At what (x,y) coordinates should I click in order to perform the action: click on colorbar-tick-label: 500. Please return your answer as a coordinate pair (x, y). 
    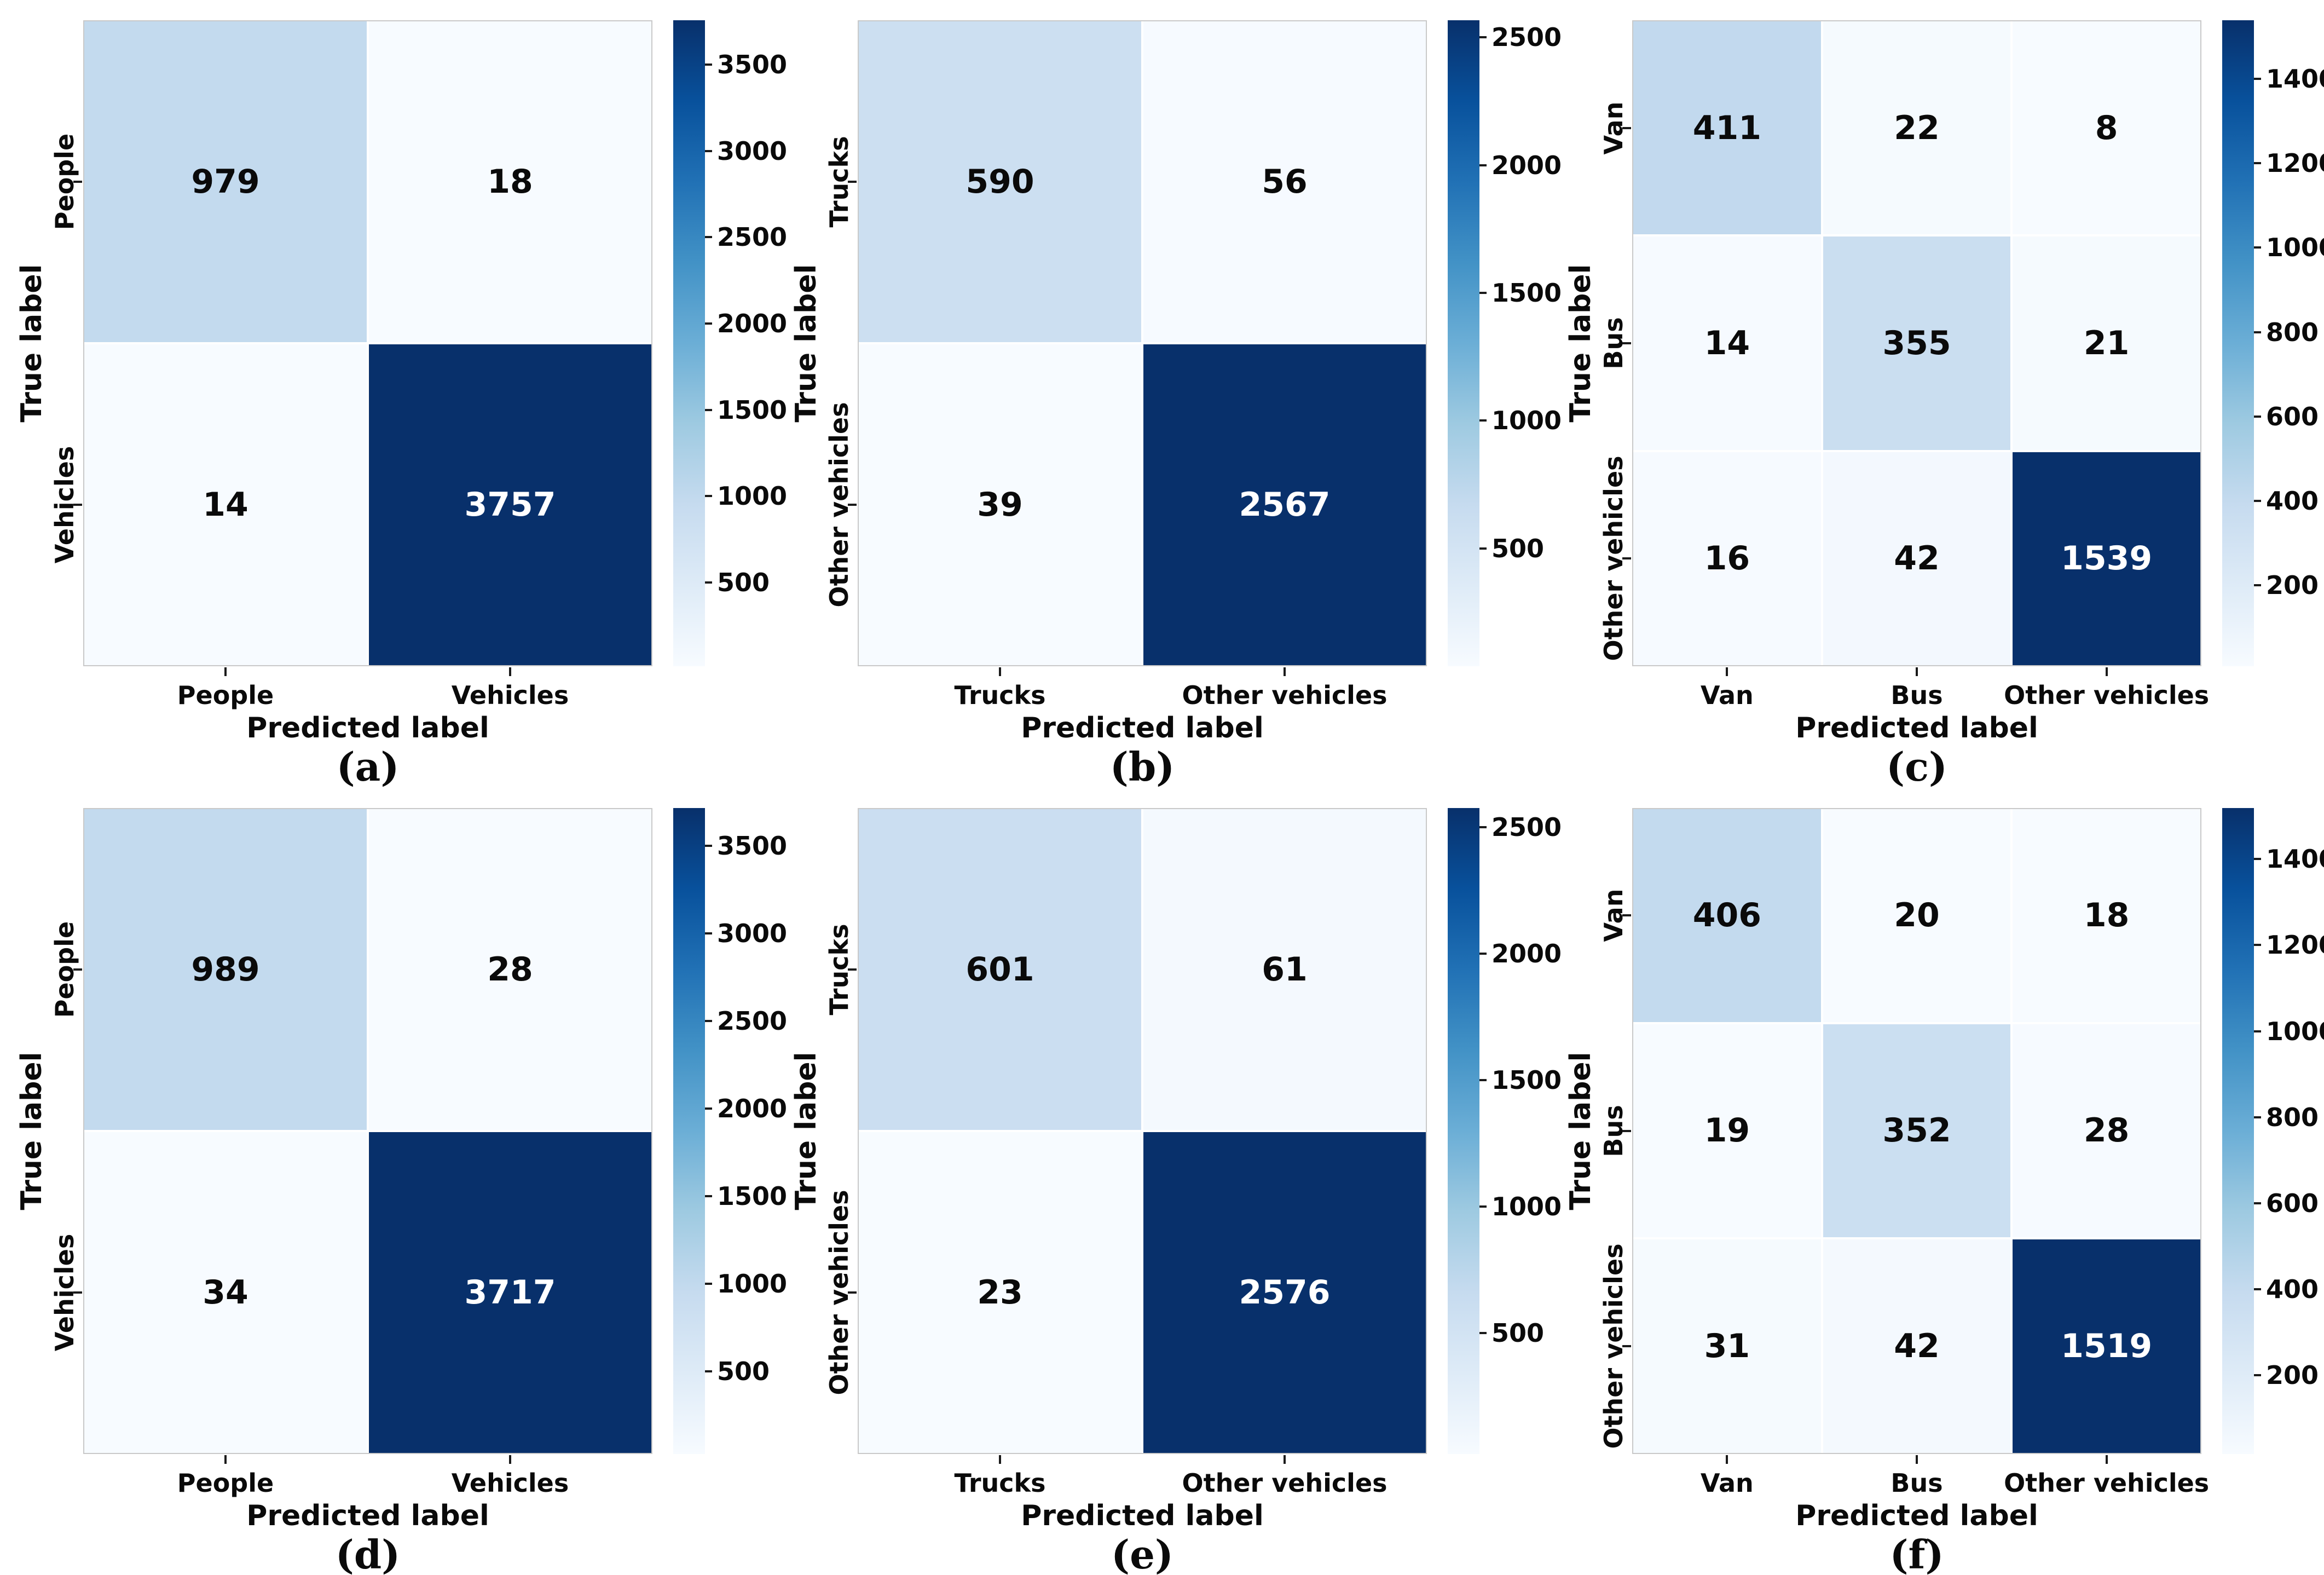
    Looking at the image, I should click on (743, 1371).